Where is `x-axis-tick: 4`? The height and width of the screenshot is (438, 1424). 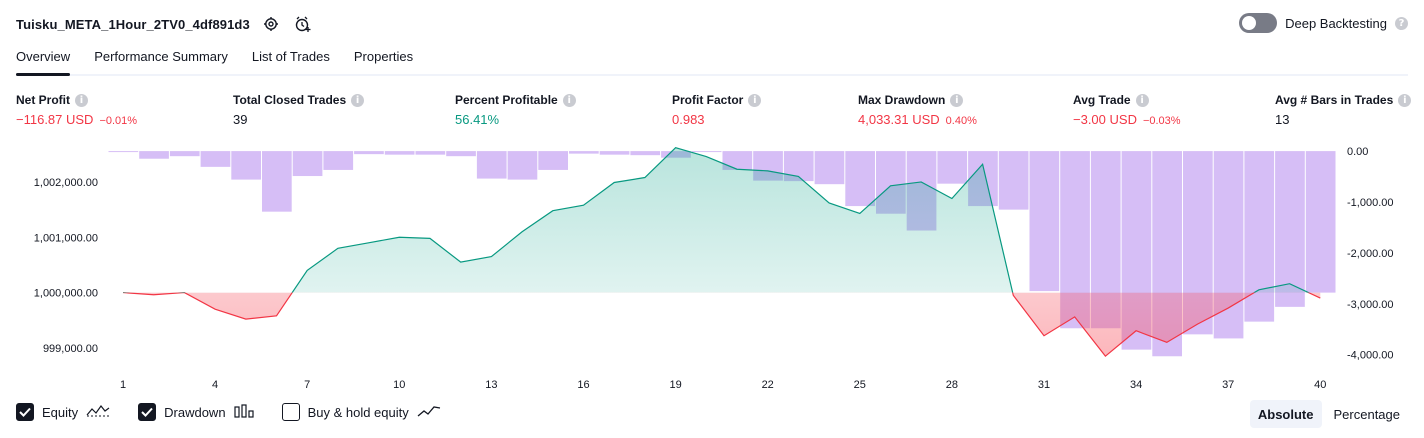 x-axis-tick: 4 is located at coordinates (215, 385).